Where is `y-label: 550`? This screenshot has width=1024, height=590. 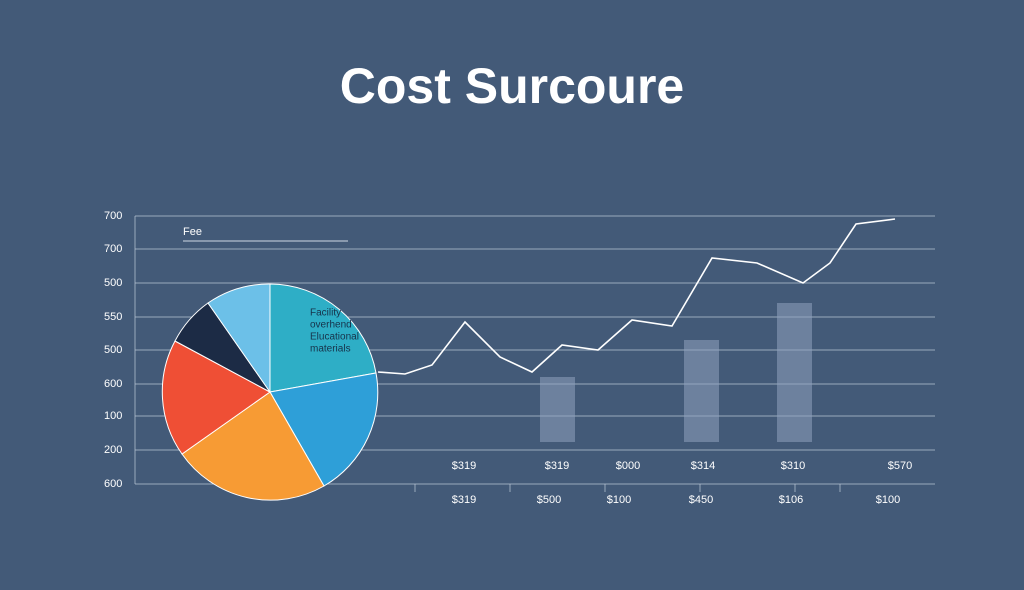
y-label: 550 is located at coordinates (113, 317).